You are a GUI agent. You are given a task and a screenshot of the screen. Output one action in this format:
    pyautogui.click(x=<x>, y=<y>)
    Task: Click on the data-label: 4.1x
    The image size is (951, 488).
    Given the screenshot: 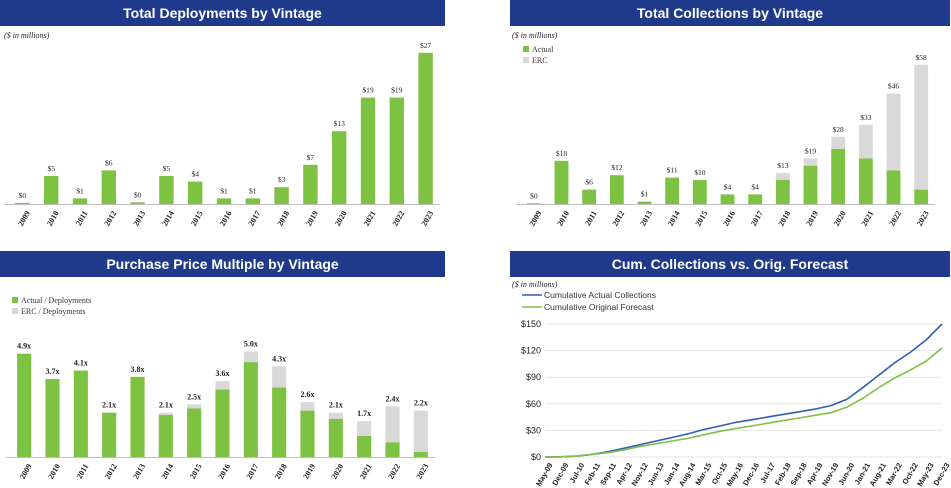 What is the action you would take?
    pyautogui.click(x=81, y=363)
    